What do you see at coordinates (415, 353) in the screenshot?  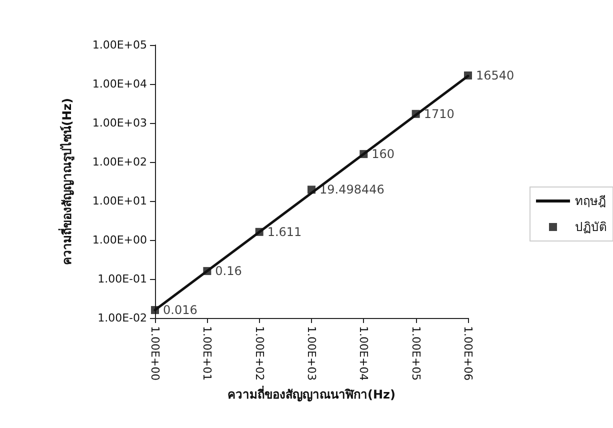 I see `x-tick-label: 1.00E+05` at bounding box center [415, 353].